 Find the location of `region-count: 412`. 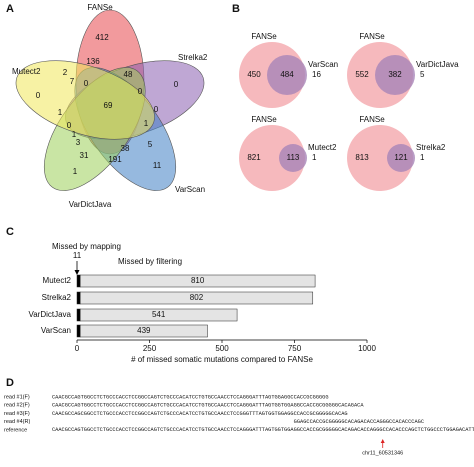

region-count: 412 is located at coordinates (102, 37).